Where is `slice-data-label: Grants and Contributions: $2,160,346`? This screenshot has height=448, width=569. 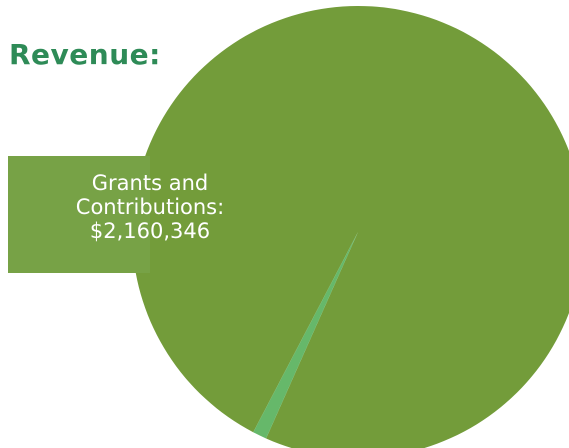 slice-data-label: Grants and Contributions: $2,160,346 is located at coordinates (150, 207).